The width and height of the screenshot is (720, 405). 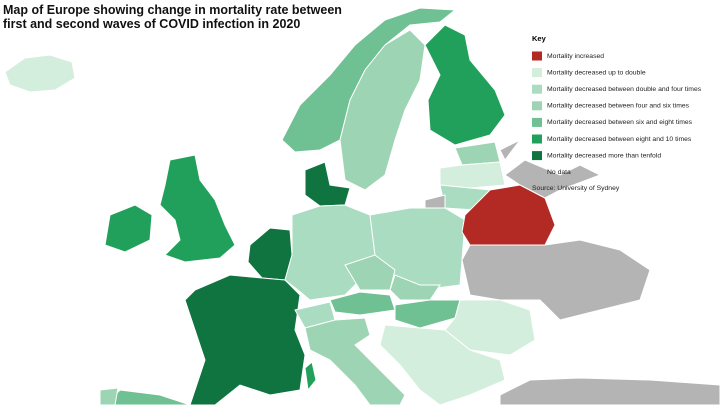 What do you see at coordinates (559, 172) in the screenshot?
I see `legend-label: No data` at bounding box center [559, 172].